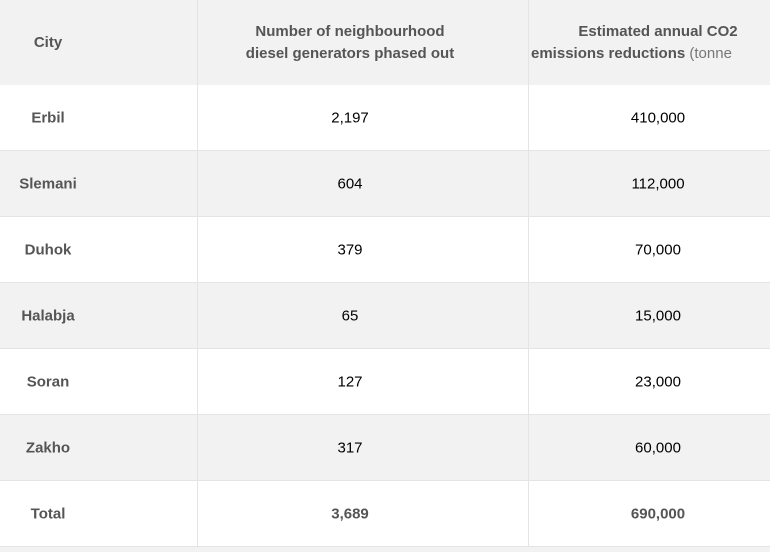 The width and height of the screenshot is (770, 552). Describe the element at coordinates (710, 53) in the screenshot. I see `header-unit: (tonne` at that location.